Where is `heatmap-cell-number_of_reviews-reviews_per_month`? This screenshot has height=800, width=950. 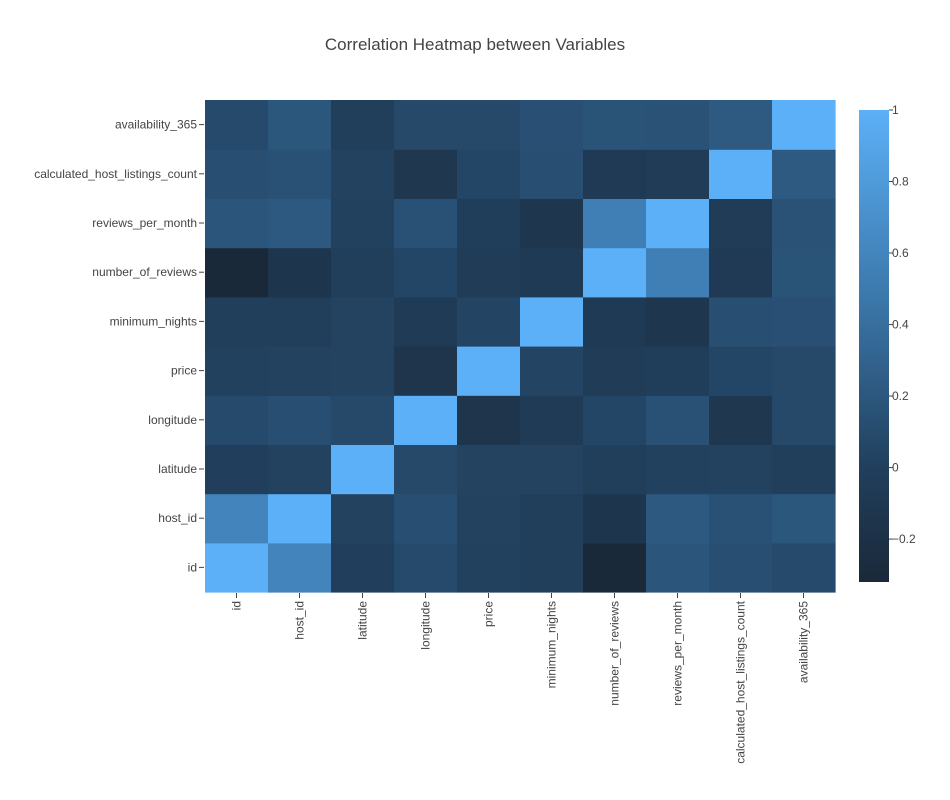 heatmap-cell-number_of_reviews-reviews_per_month is located at coordinates (678, 272).